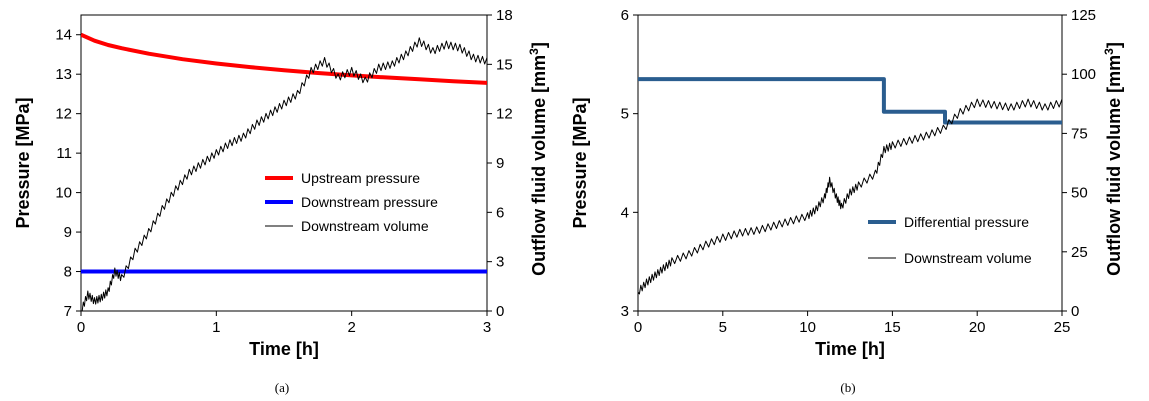 The image size is (1149, 401). Describe the element at coordinates (284, 58) in the screenshot. I see `series-line-upstream-pressure` at that location.